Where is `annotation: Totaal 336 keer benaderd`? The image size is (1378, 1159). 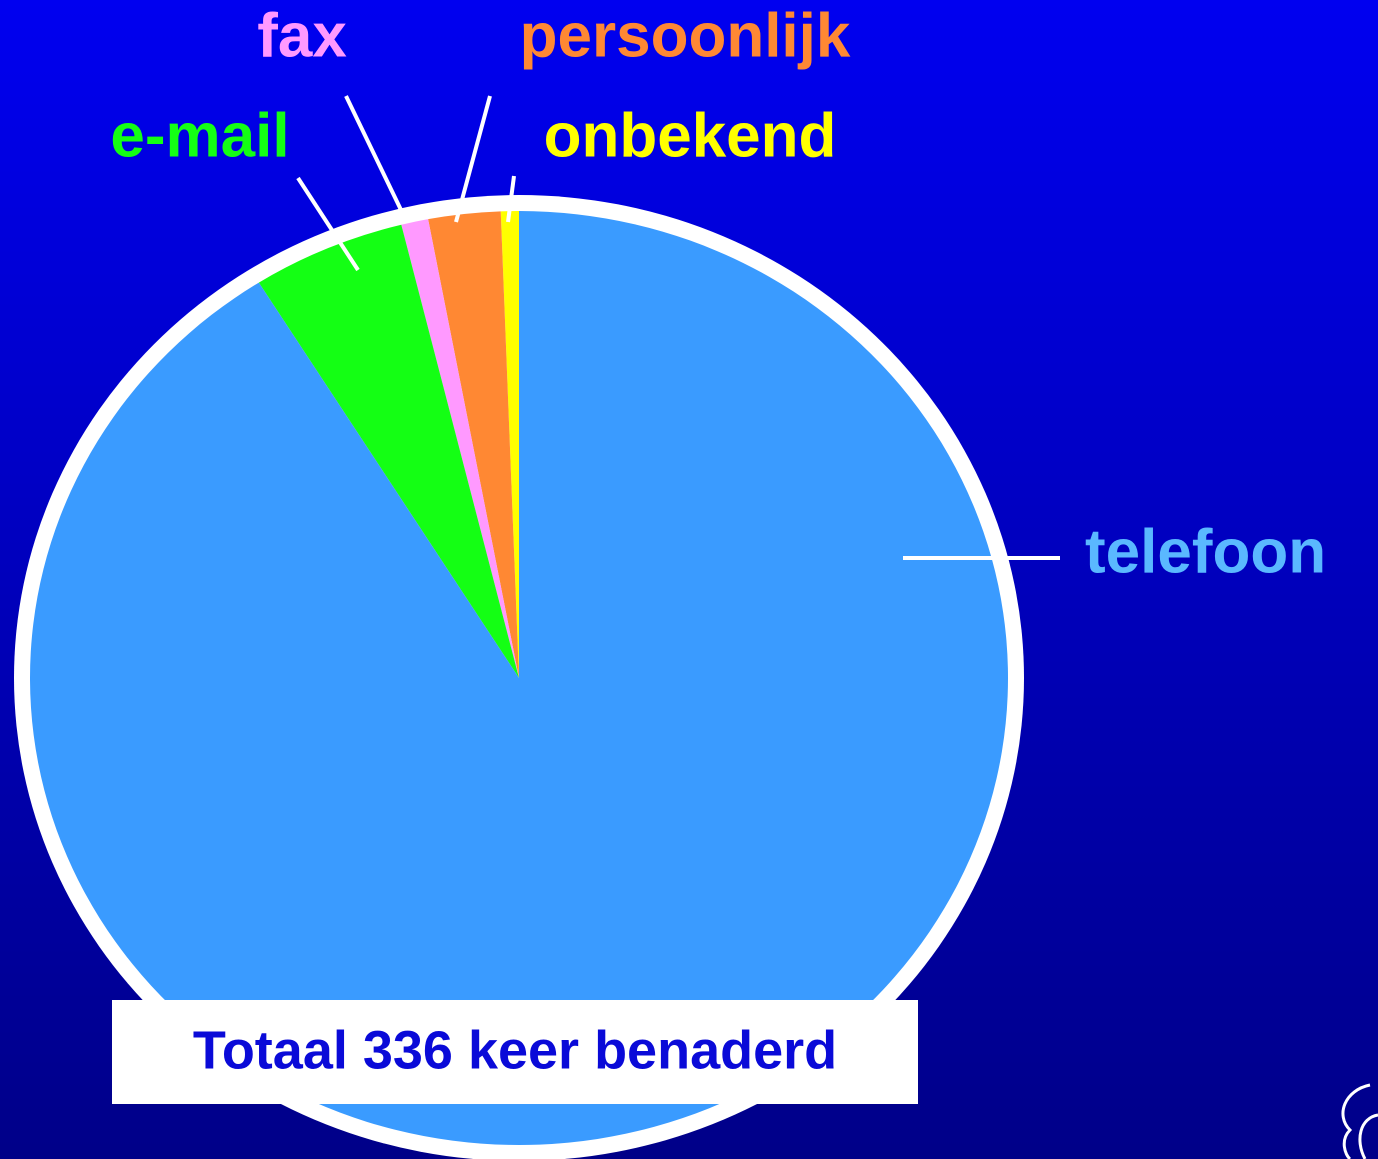
annotation: Totaal 336 keer benaderd is located at coordinates (515, 1050).